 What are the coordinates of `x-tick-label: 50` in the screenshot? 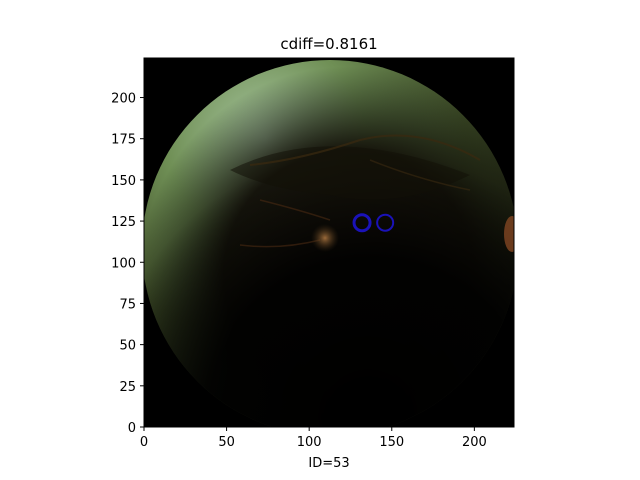 It's located at (226, 442).